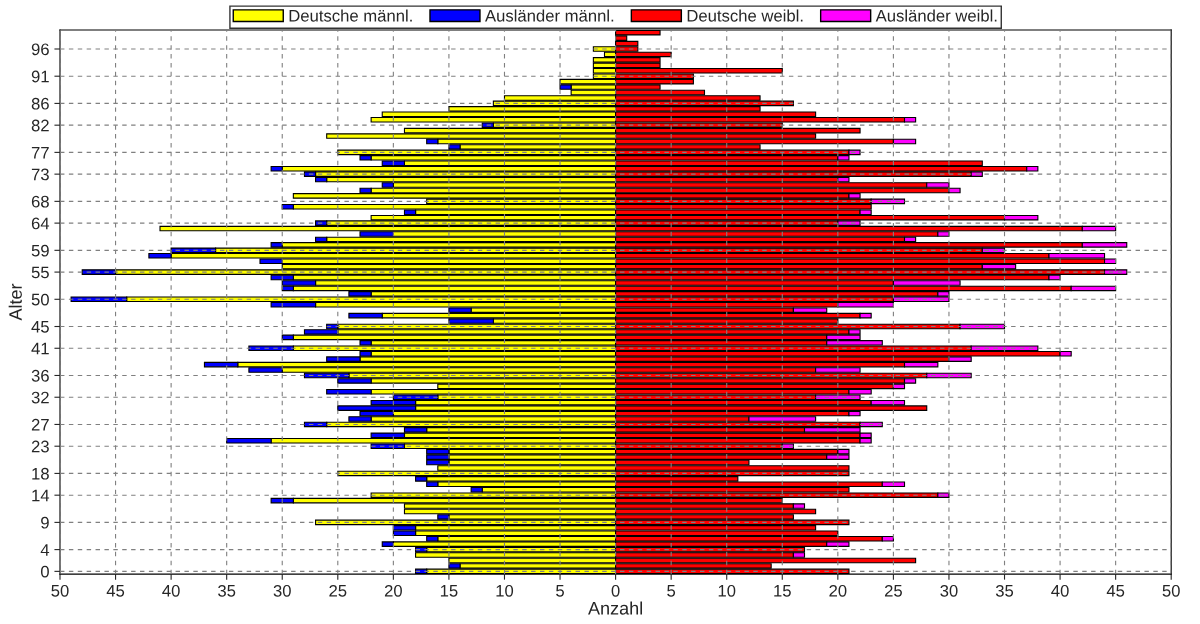  What do you see at coordinates (40, 223) in the screenshot?
I see `y-tick-label: 64` at bounding box center [40, 223].